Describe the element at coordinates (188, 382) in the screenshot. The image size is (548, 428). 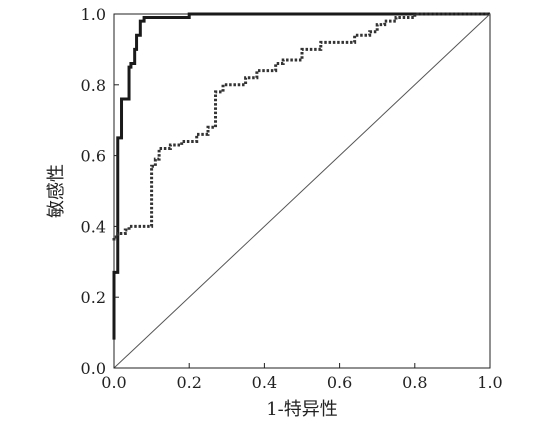
I see `x-tick-label: 0.2` at that location.